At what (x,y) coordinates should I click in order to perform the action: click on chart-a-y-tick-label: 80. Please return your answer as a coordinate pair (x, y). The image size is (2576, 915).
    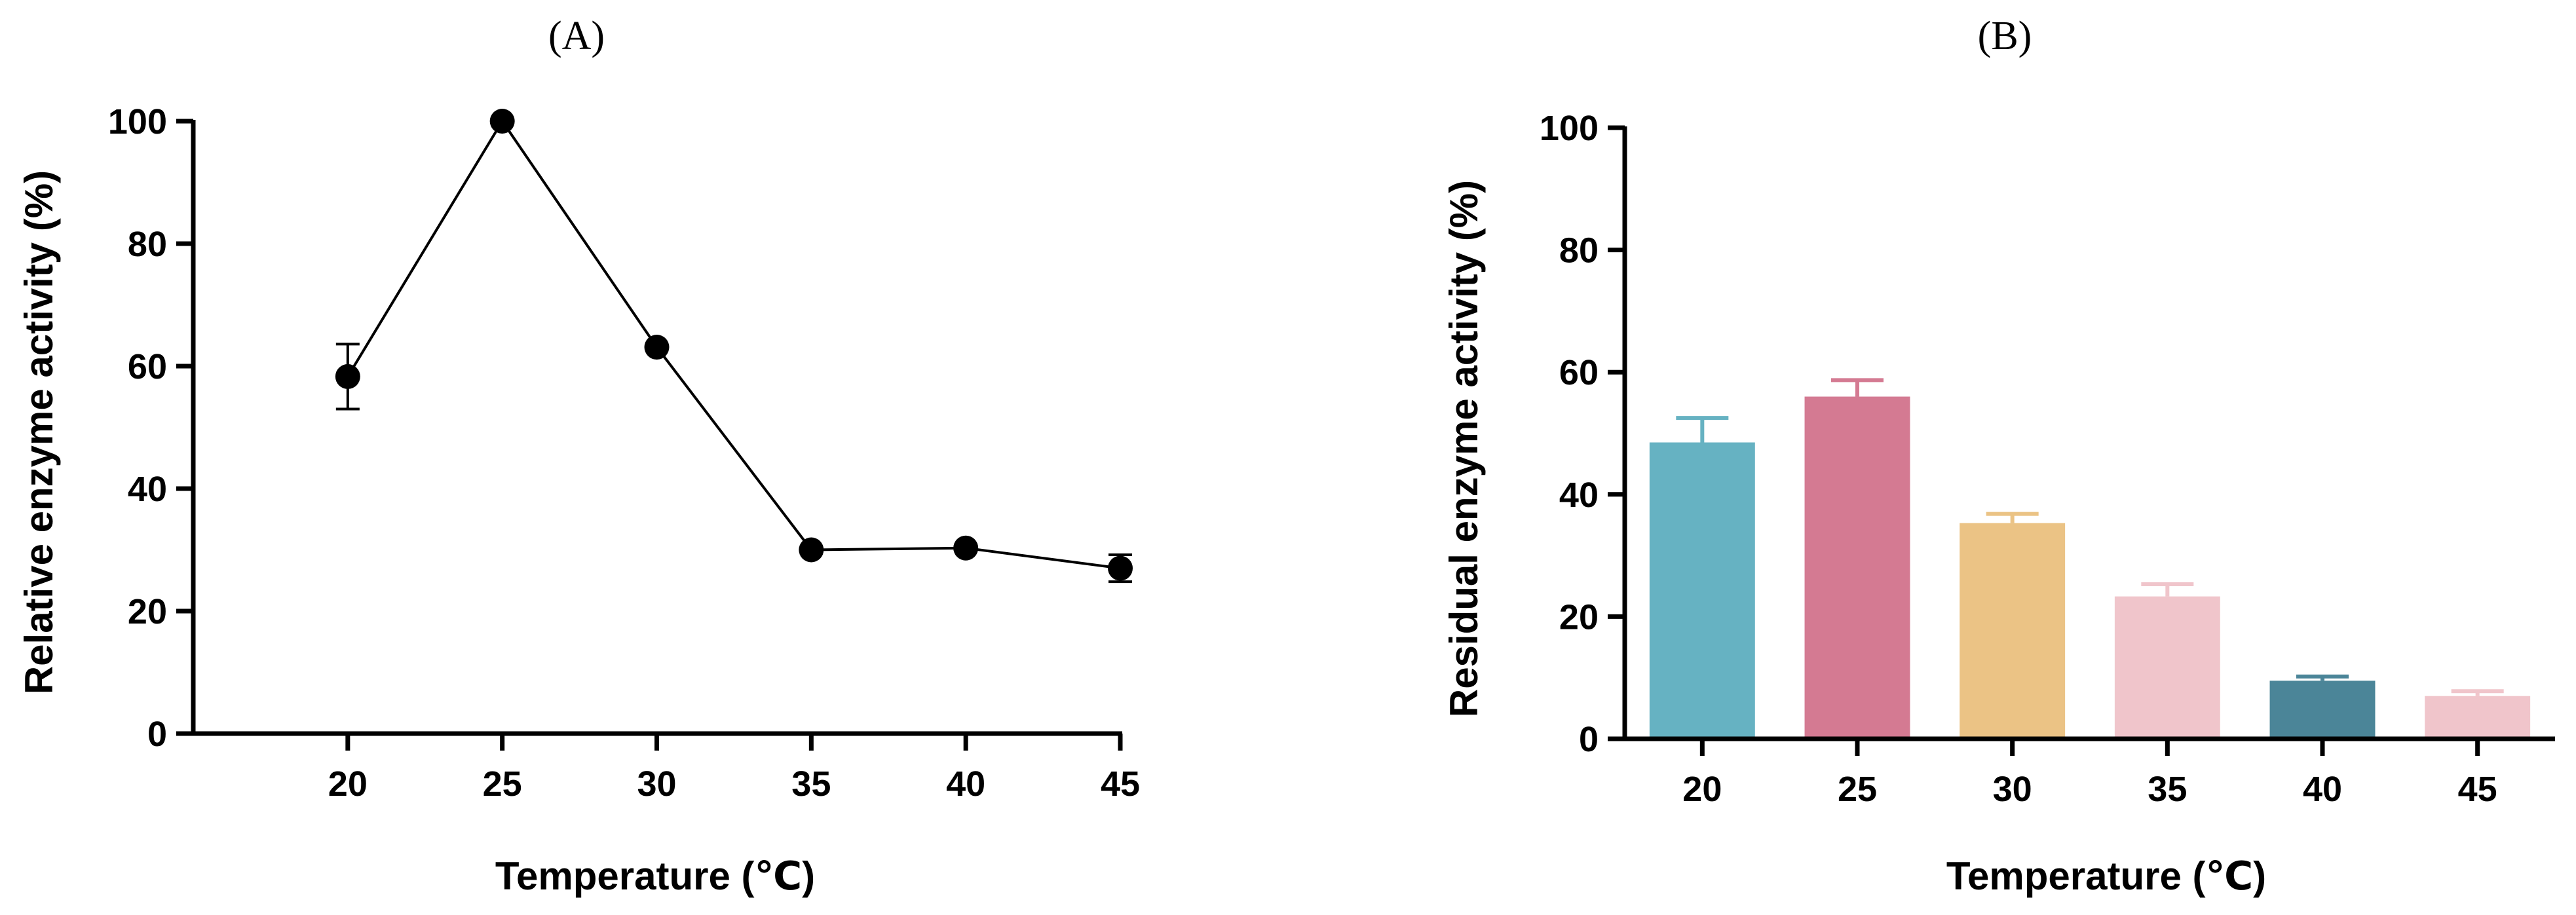
    Looking at the image, I should click on (147, 244).